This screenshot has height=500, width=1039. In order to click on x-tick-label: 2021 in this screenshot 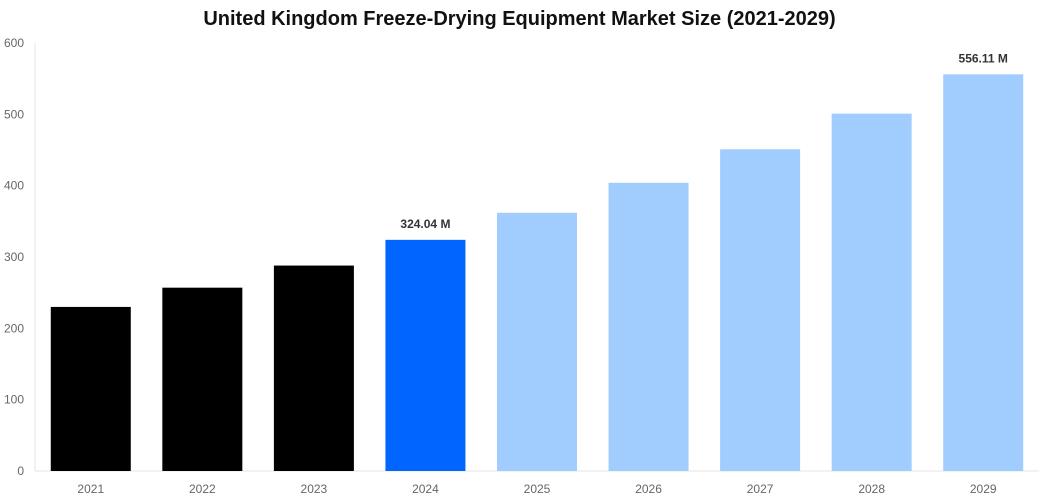, I will do `click(90, 489)`.